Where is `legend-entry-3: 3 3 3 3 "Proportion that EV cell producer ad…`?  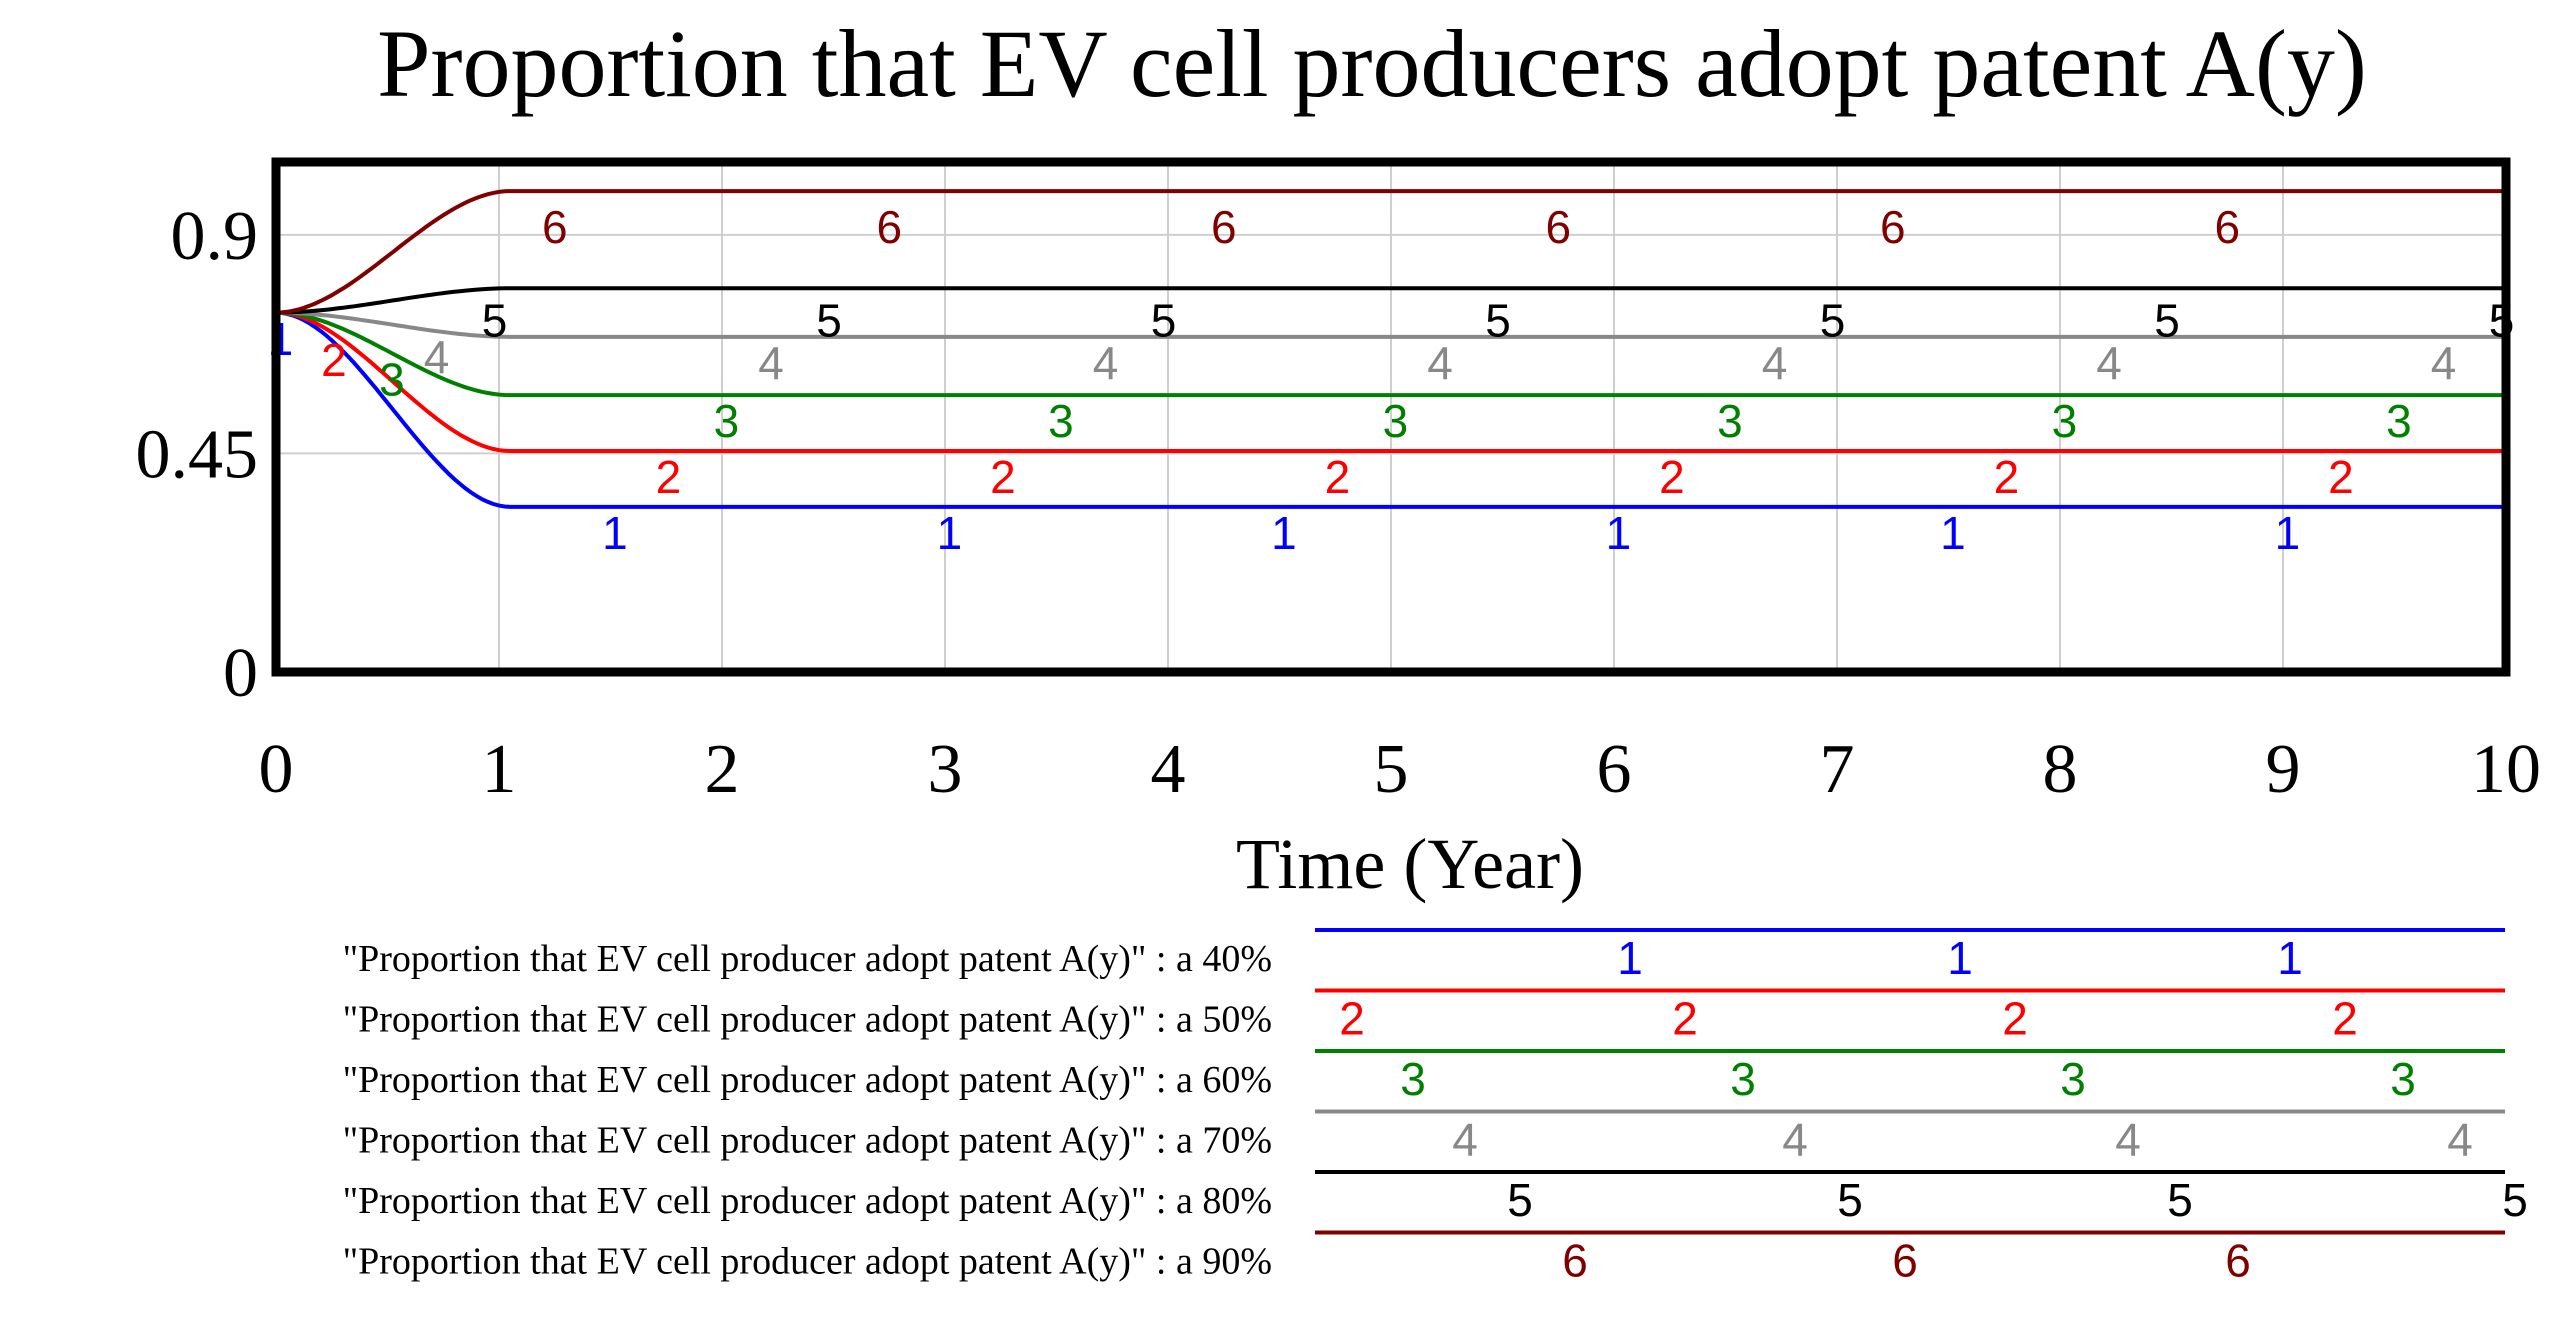
legend-entry-3: 3 3 3 3 "Proportion that EV cell producer ad… is located at coordinates (1424, 1077).